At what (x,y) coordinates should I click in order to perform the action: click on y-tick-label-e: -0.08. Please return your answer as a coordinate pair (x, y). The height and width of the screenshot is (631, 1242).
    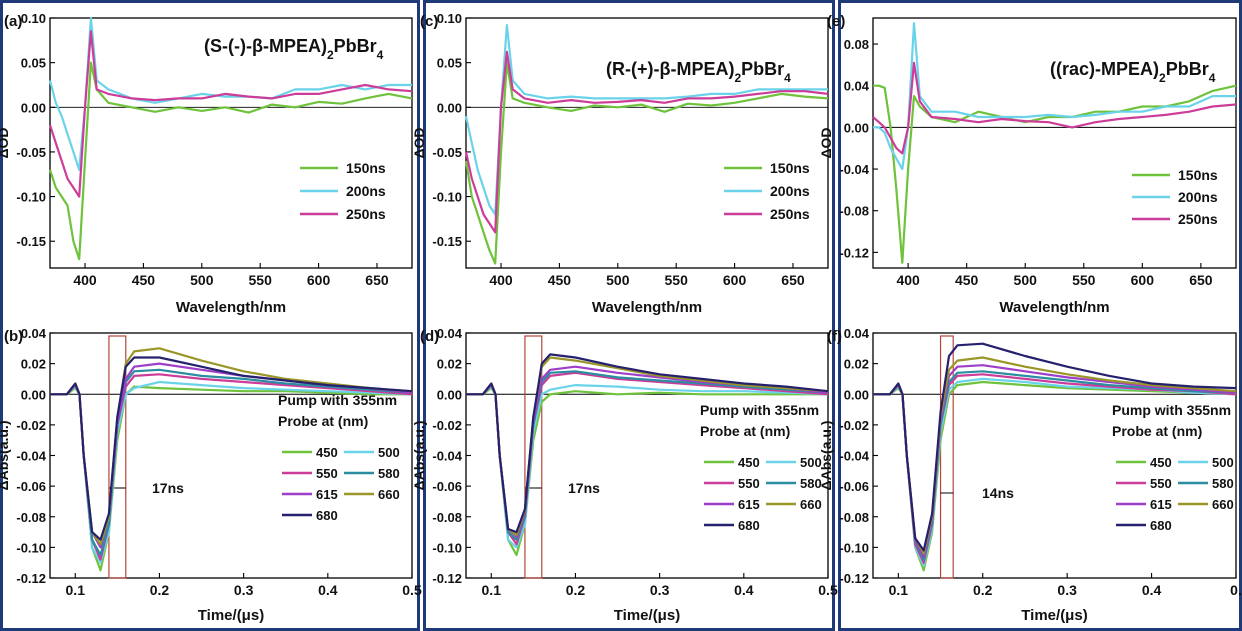
    Looking at the image, I should click on (854, 211).